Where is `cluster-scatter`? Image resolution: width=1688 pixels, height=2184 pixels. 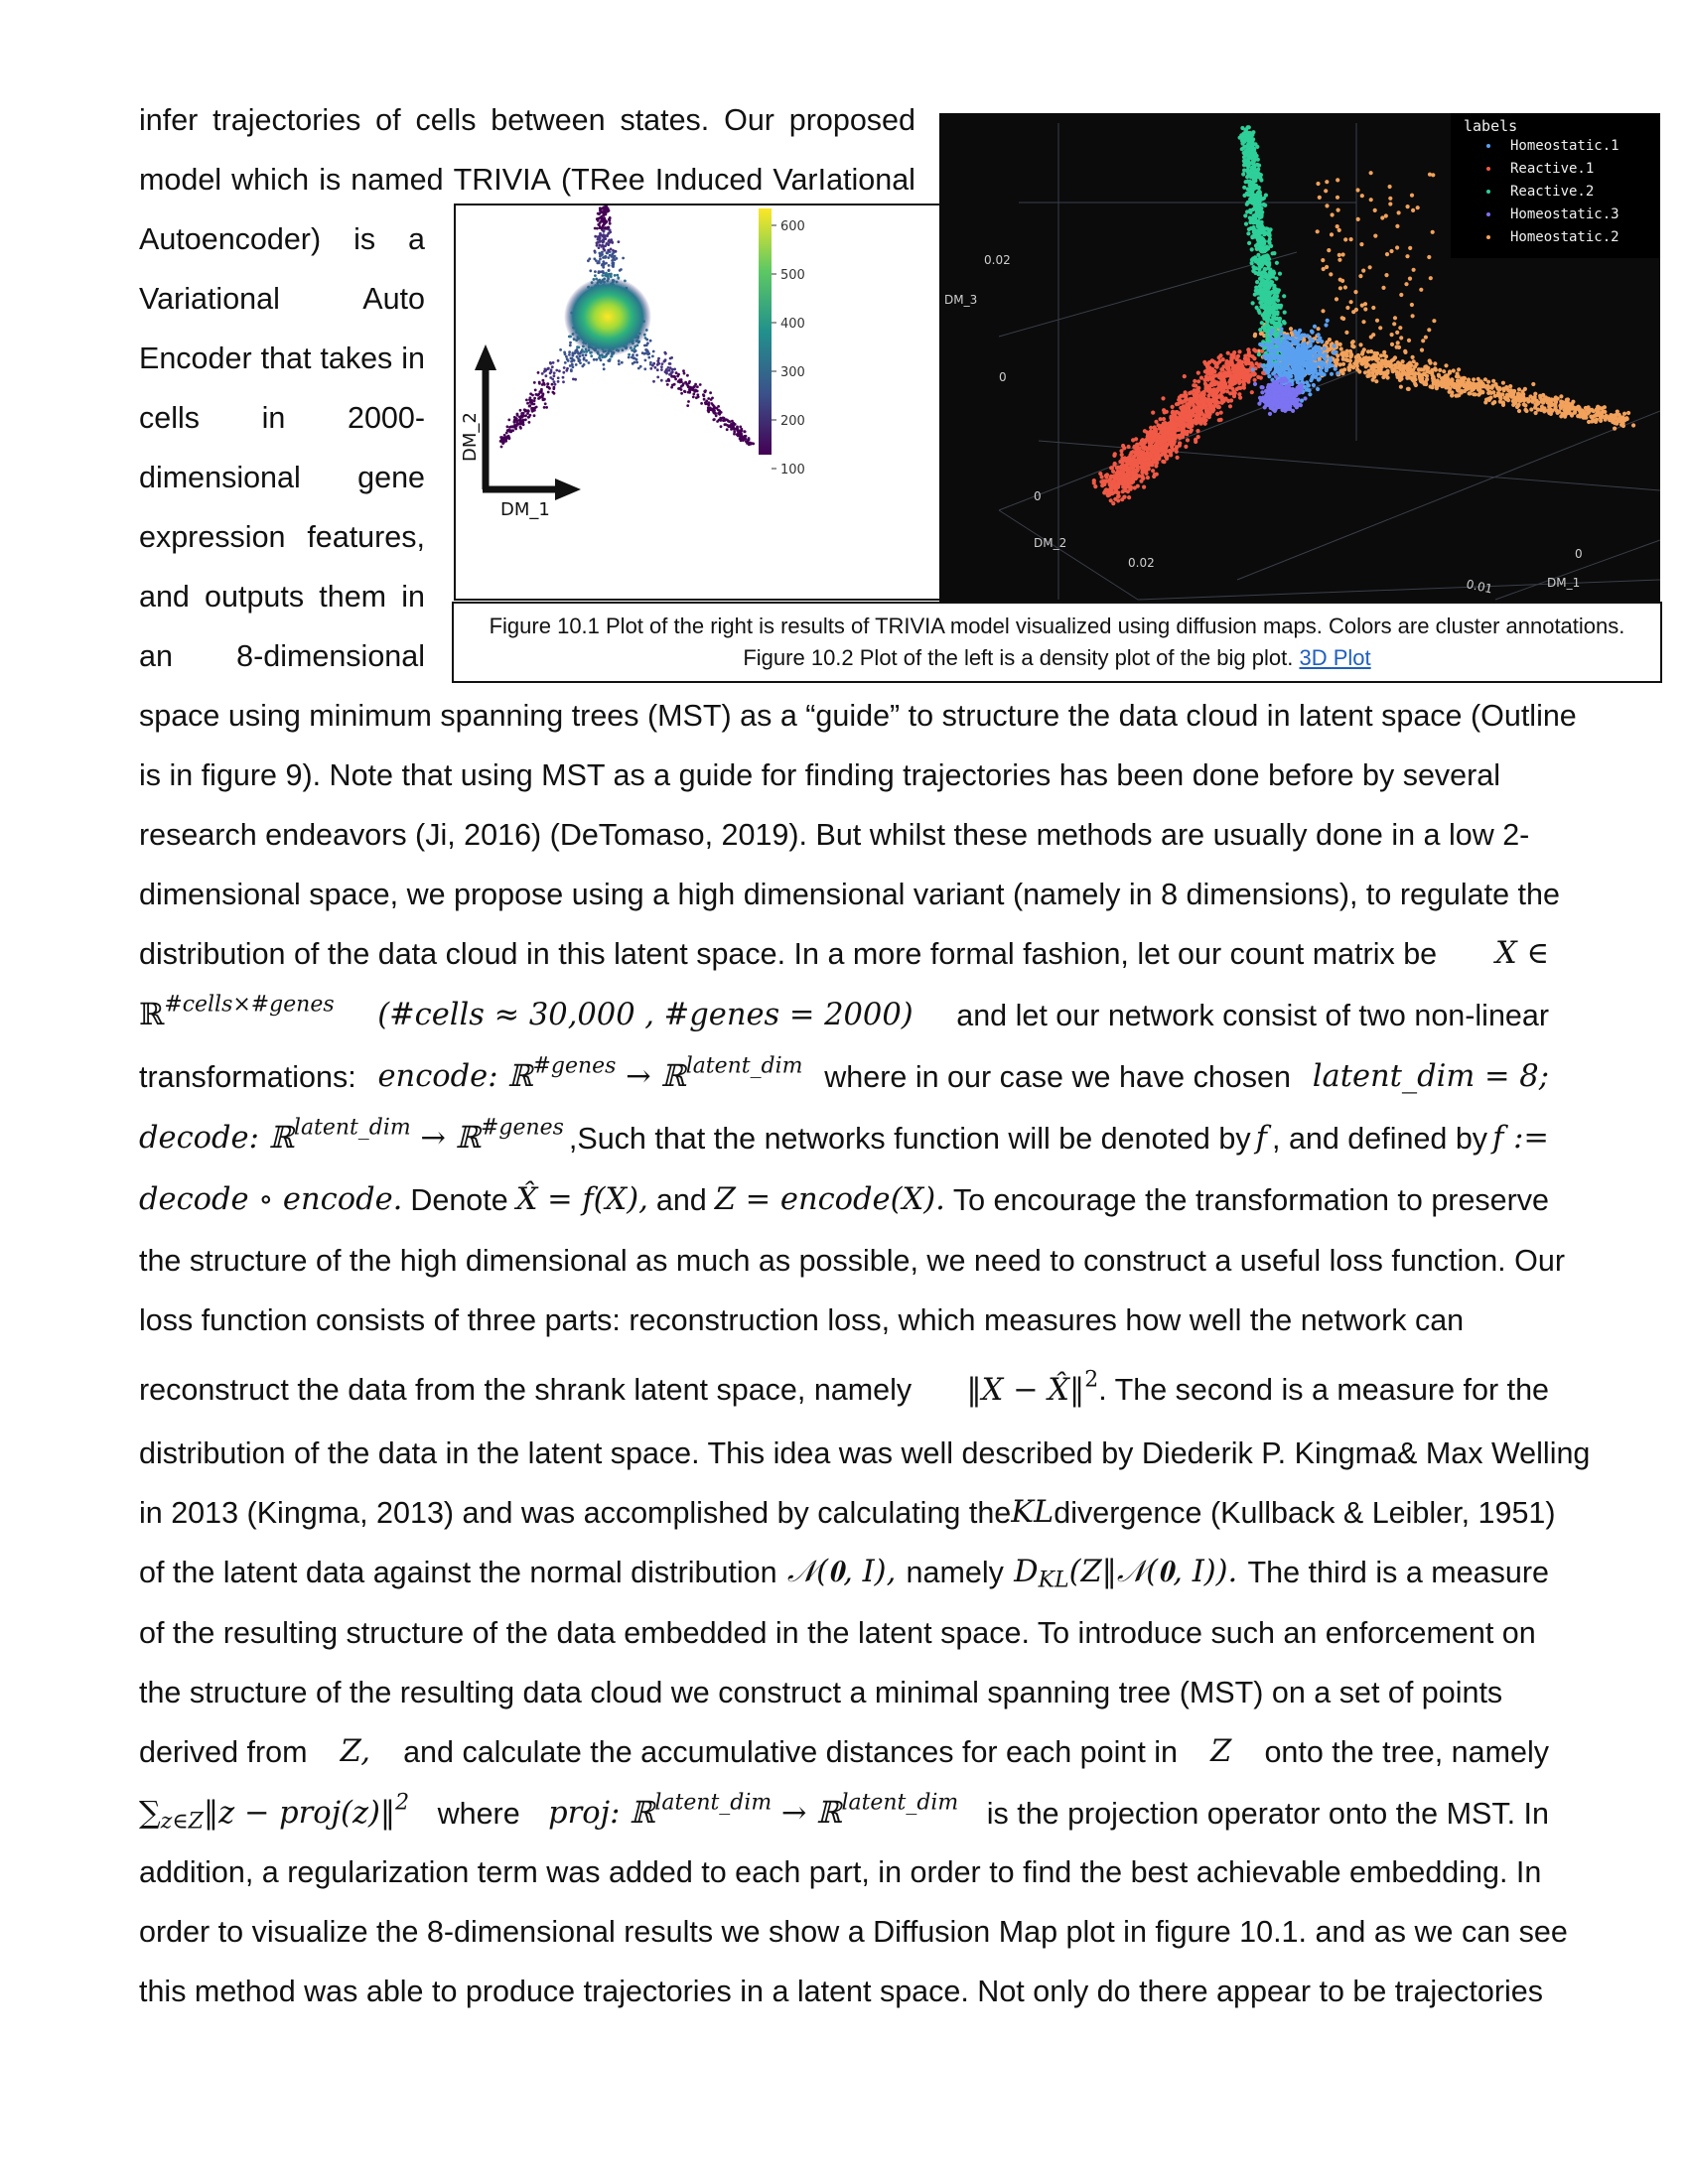
cluster-scatter is located at coordinates (1363, 315).